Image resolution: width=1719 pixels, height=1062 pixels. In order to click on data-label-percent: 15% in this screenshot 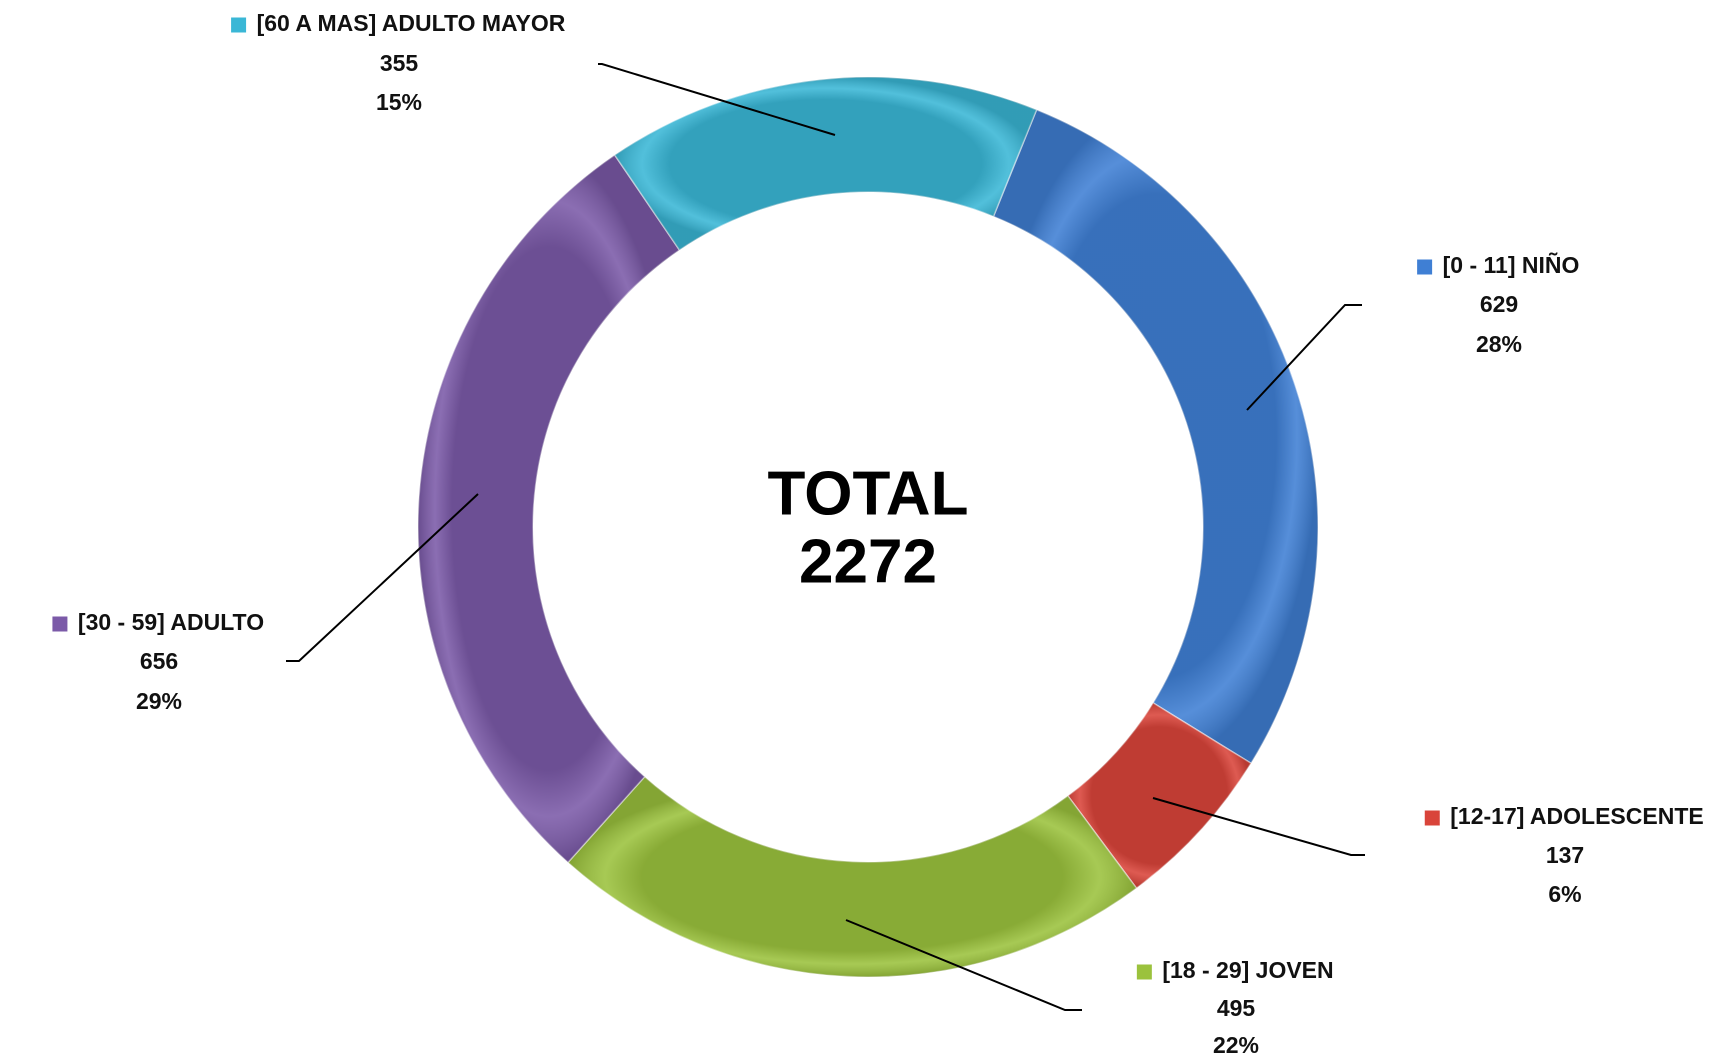, I will do `click(399, 102)`.